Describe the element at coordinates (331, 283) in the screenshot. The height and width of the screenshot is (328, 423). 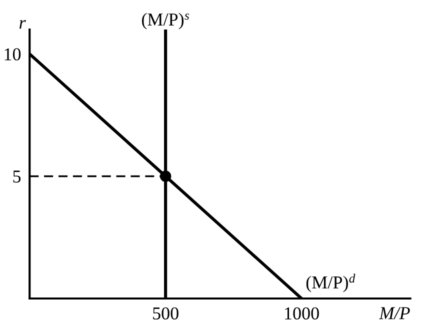
I see `series-label: (M/P)$^{d}$` at that location.